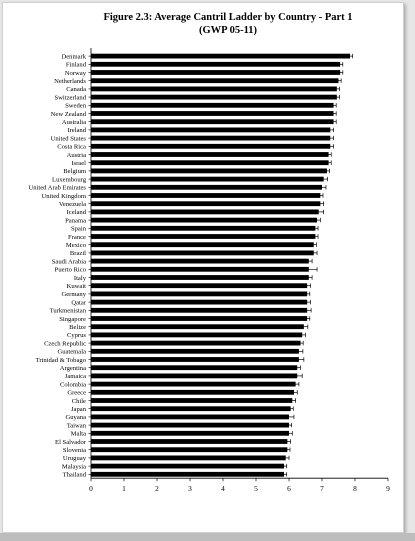  Describe the element at coordinates (76, 393) in the screenshot. I see `category-label: Greece` at that location.